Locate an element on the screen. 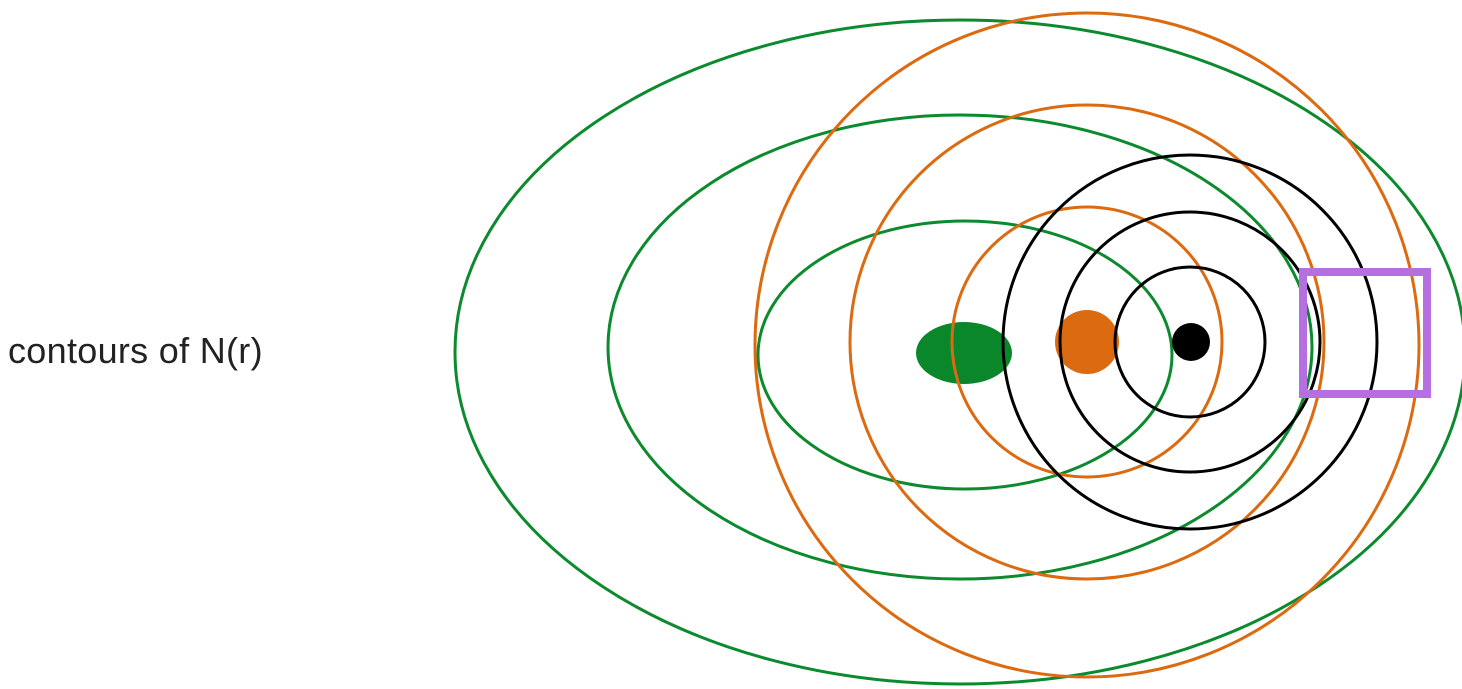 This screenshot has width=1462, height=689. highlight-square is located at coordinates (1365, 333).